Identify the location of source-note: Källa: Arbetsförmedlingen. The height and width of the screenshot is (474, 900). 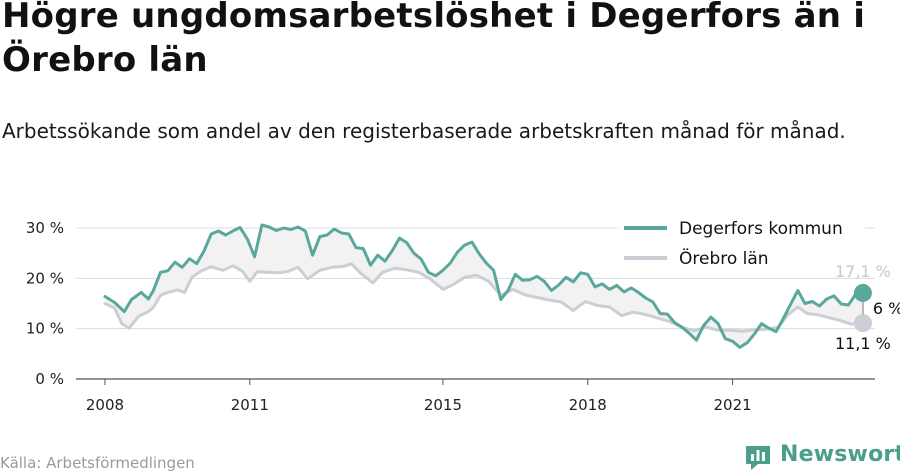
(97, 463).